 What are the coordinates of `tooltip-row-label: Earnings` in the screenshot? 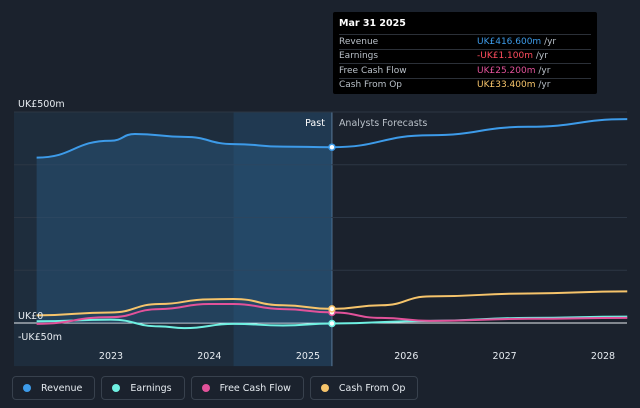 It's located at (359, 56).